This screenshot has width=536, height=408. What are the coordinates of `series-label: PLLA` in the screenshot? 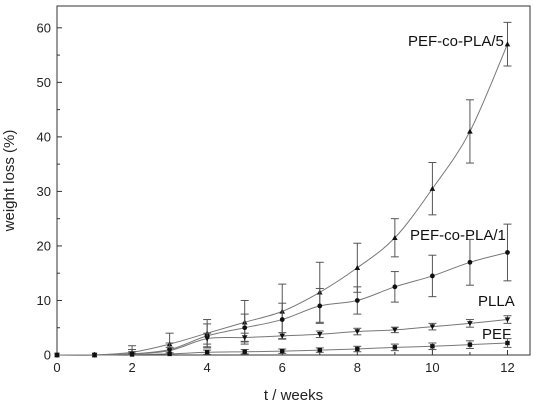 It's located at (496, 301).